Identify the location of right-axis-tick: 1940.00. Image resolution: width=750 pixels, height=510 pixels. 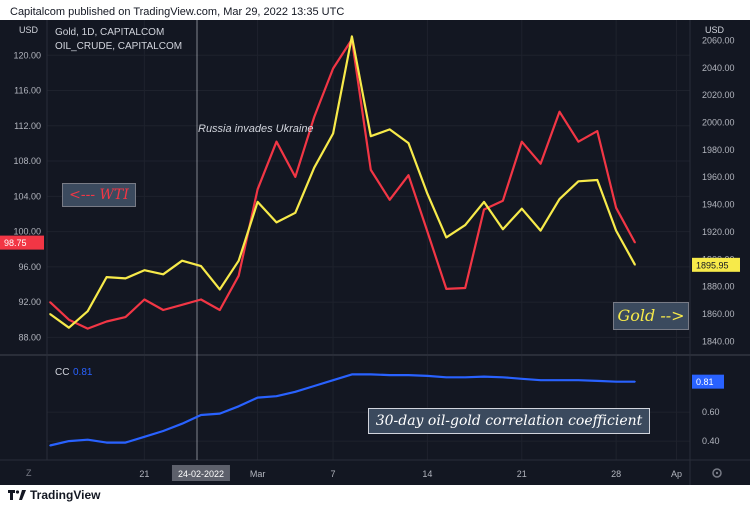
(718, 205).